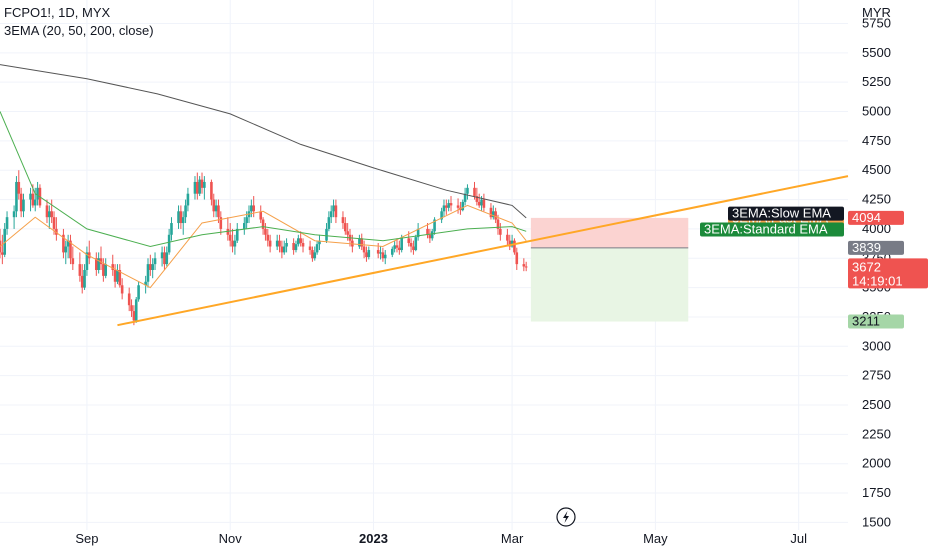 The width and height of the screenshot is (932, 550). I want to click on y-tick-label: 1500, so click(876, 521).